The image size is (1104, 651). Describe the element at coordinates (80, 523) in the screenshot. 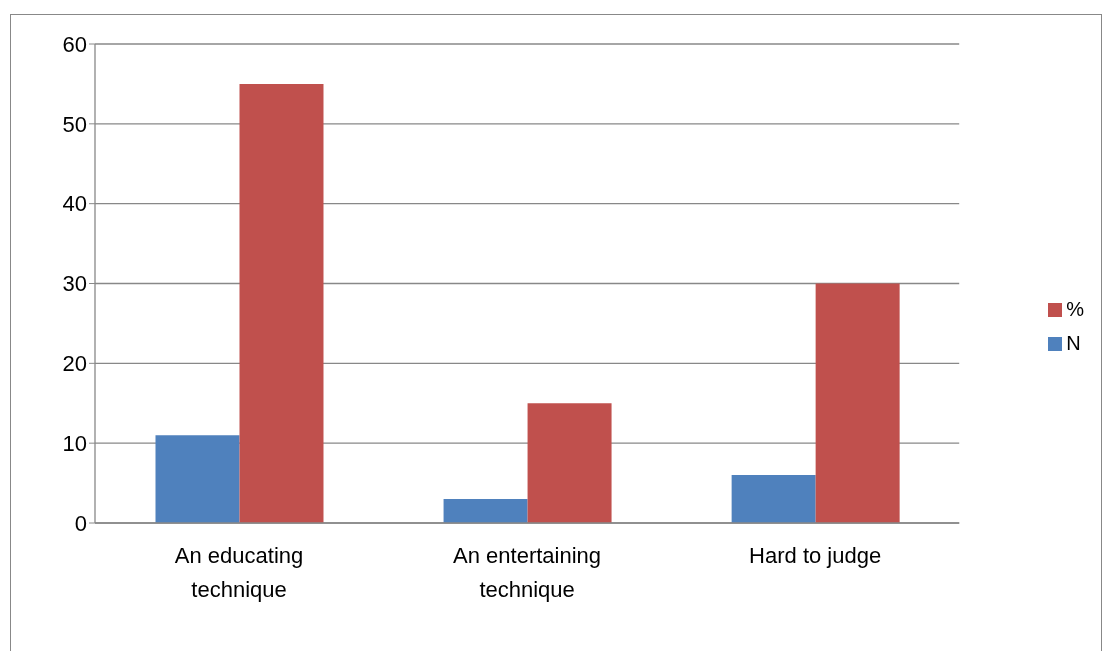

I see `y-tick-label: 0` at that location.